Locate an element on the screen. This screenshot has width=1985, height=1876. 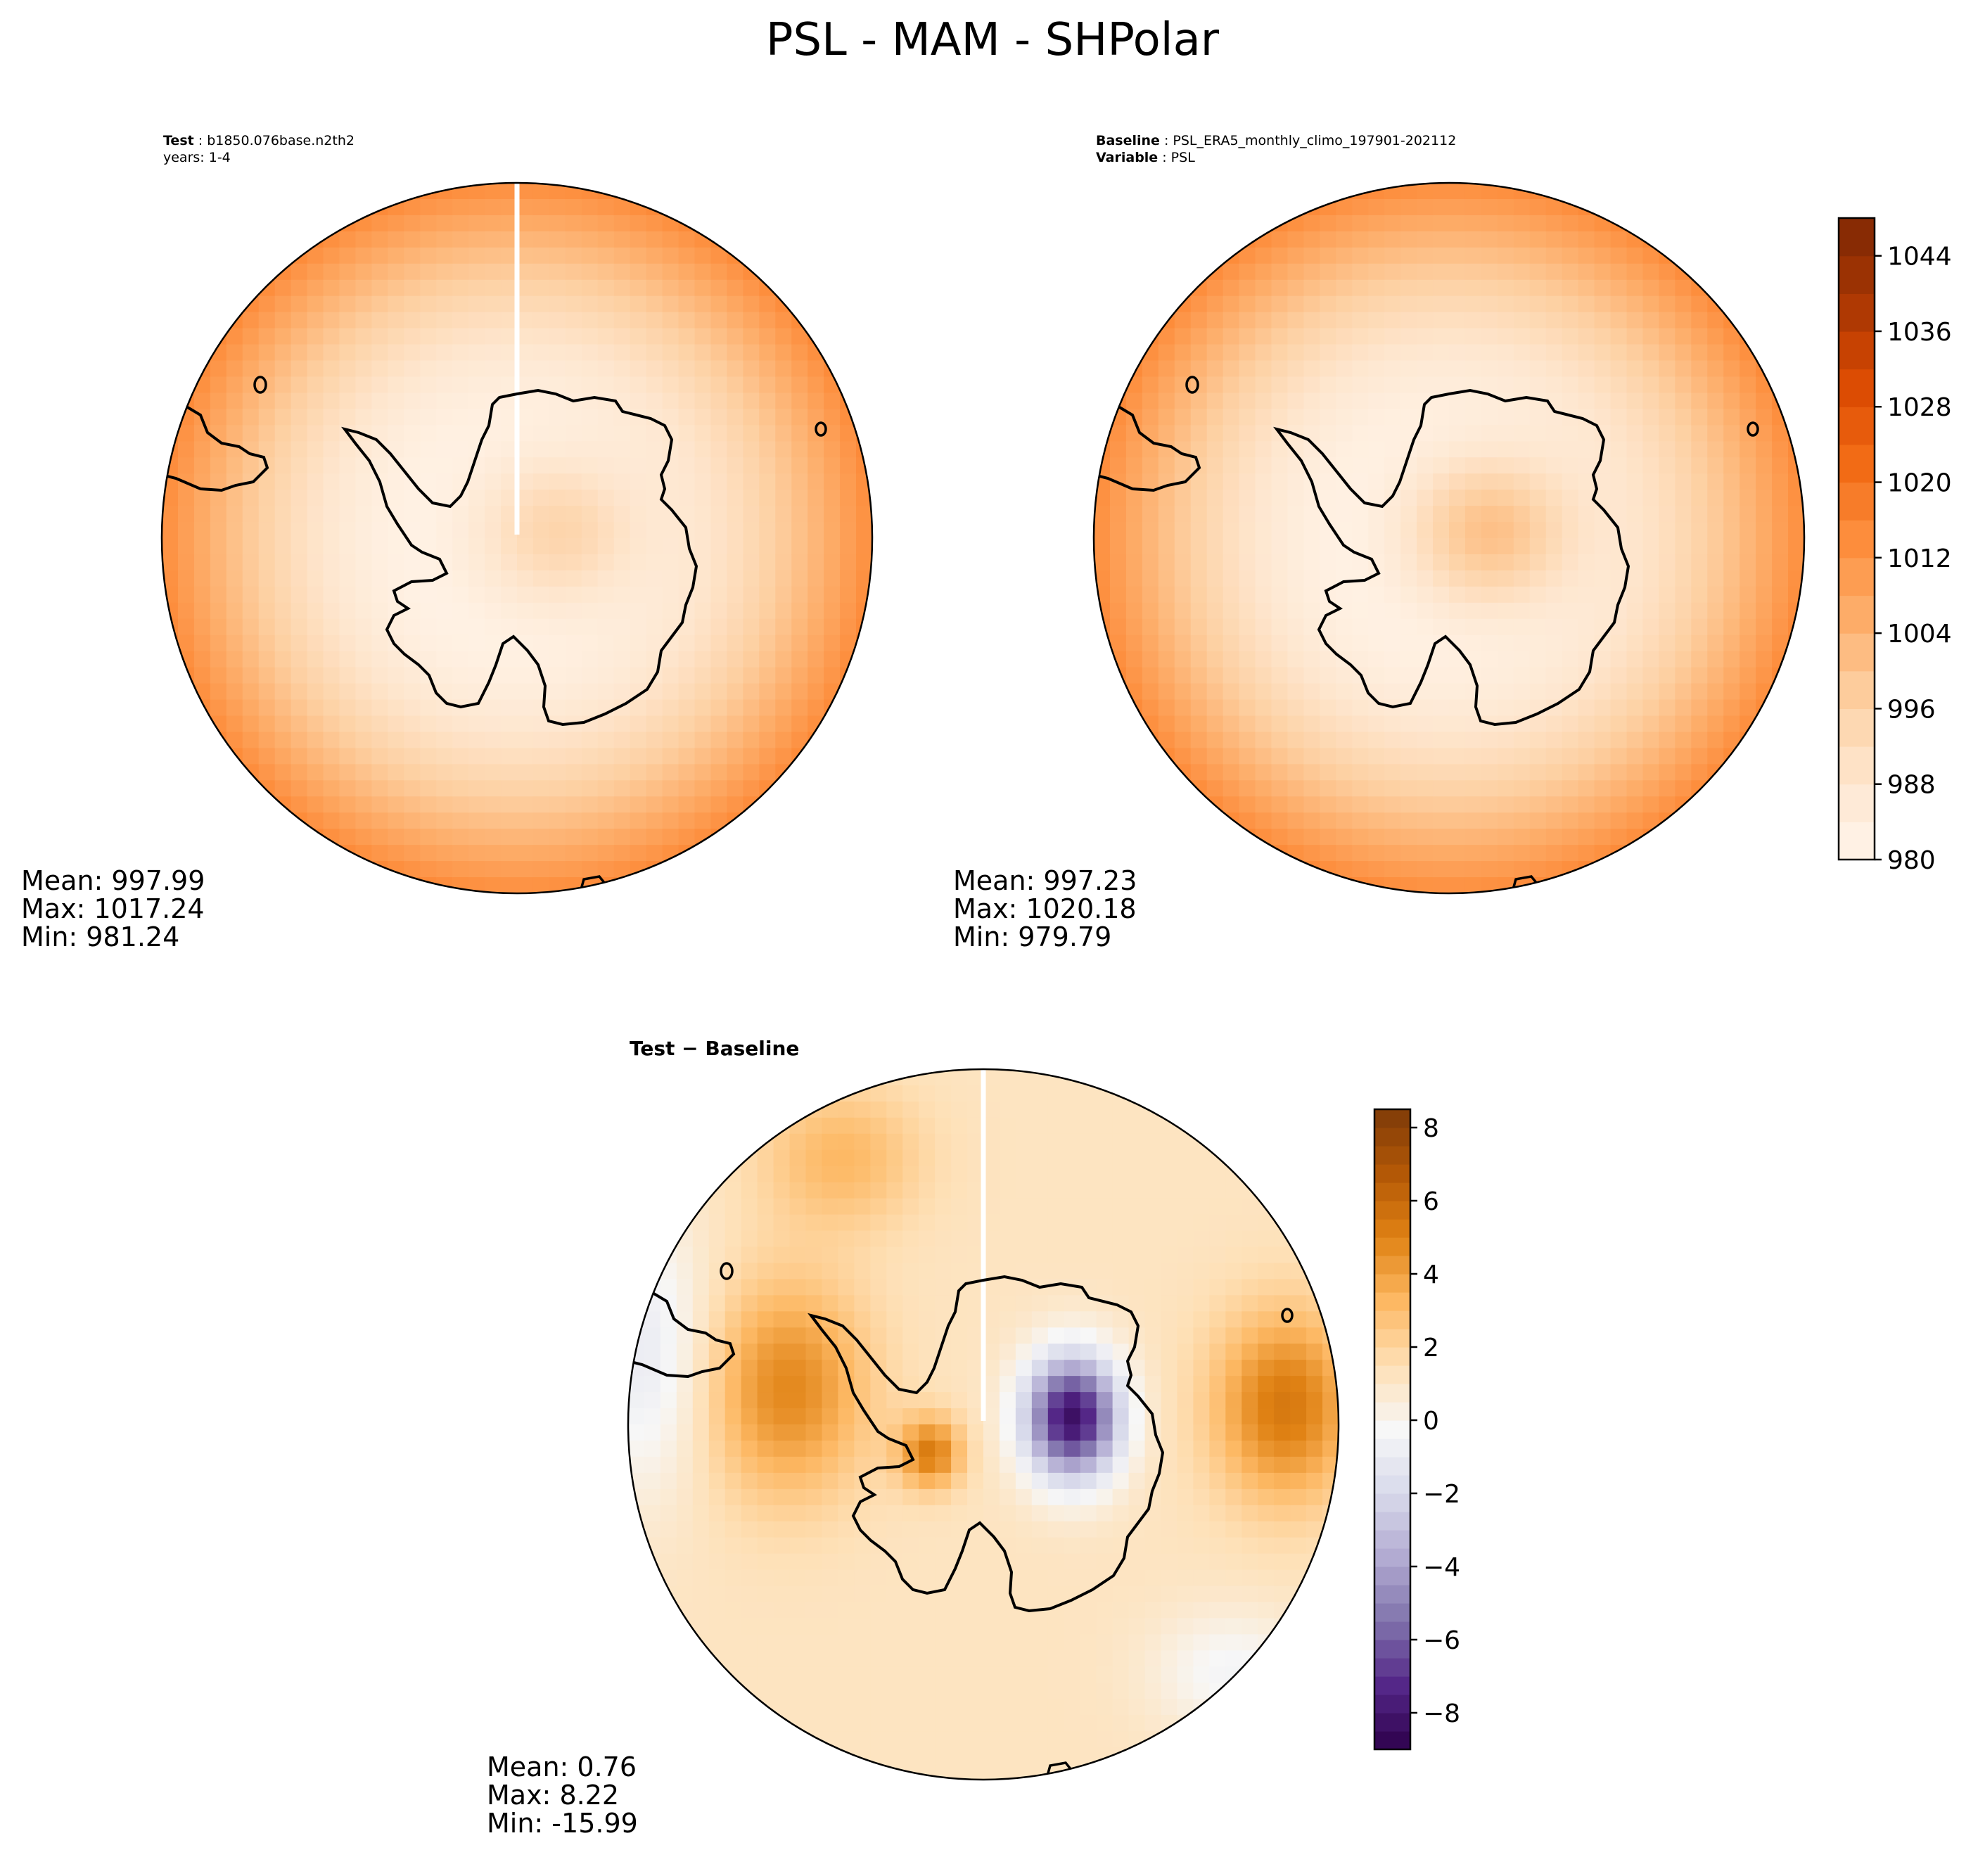
colorbar-level is located at coordinates (1857, 841).